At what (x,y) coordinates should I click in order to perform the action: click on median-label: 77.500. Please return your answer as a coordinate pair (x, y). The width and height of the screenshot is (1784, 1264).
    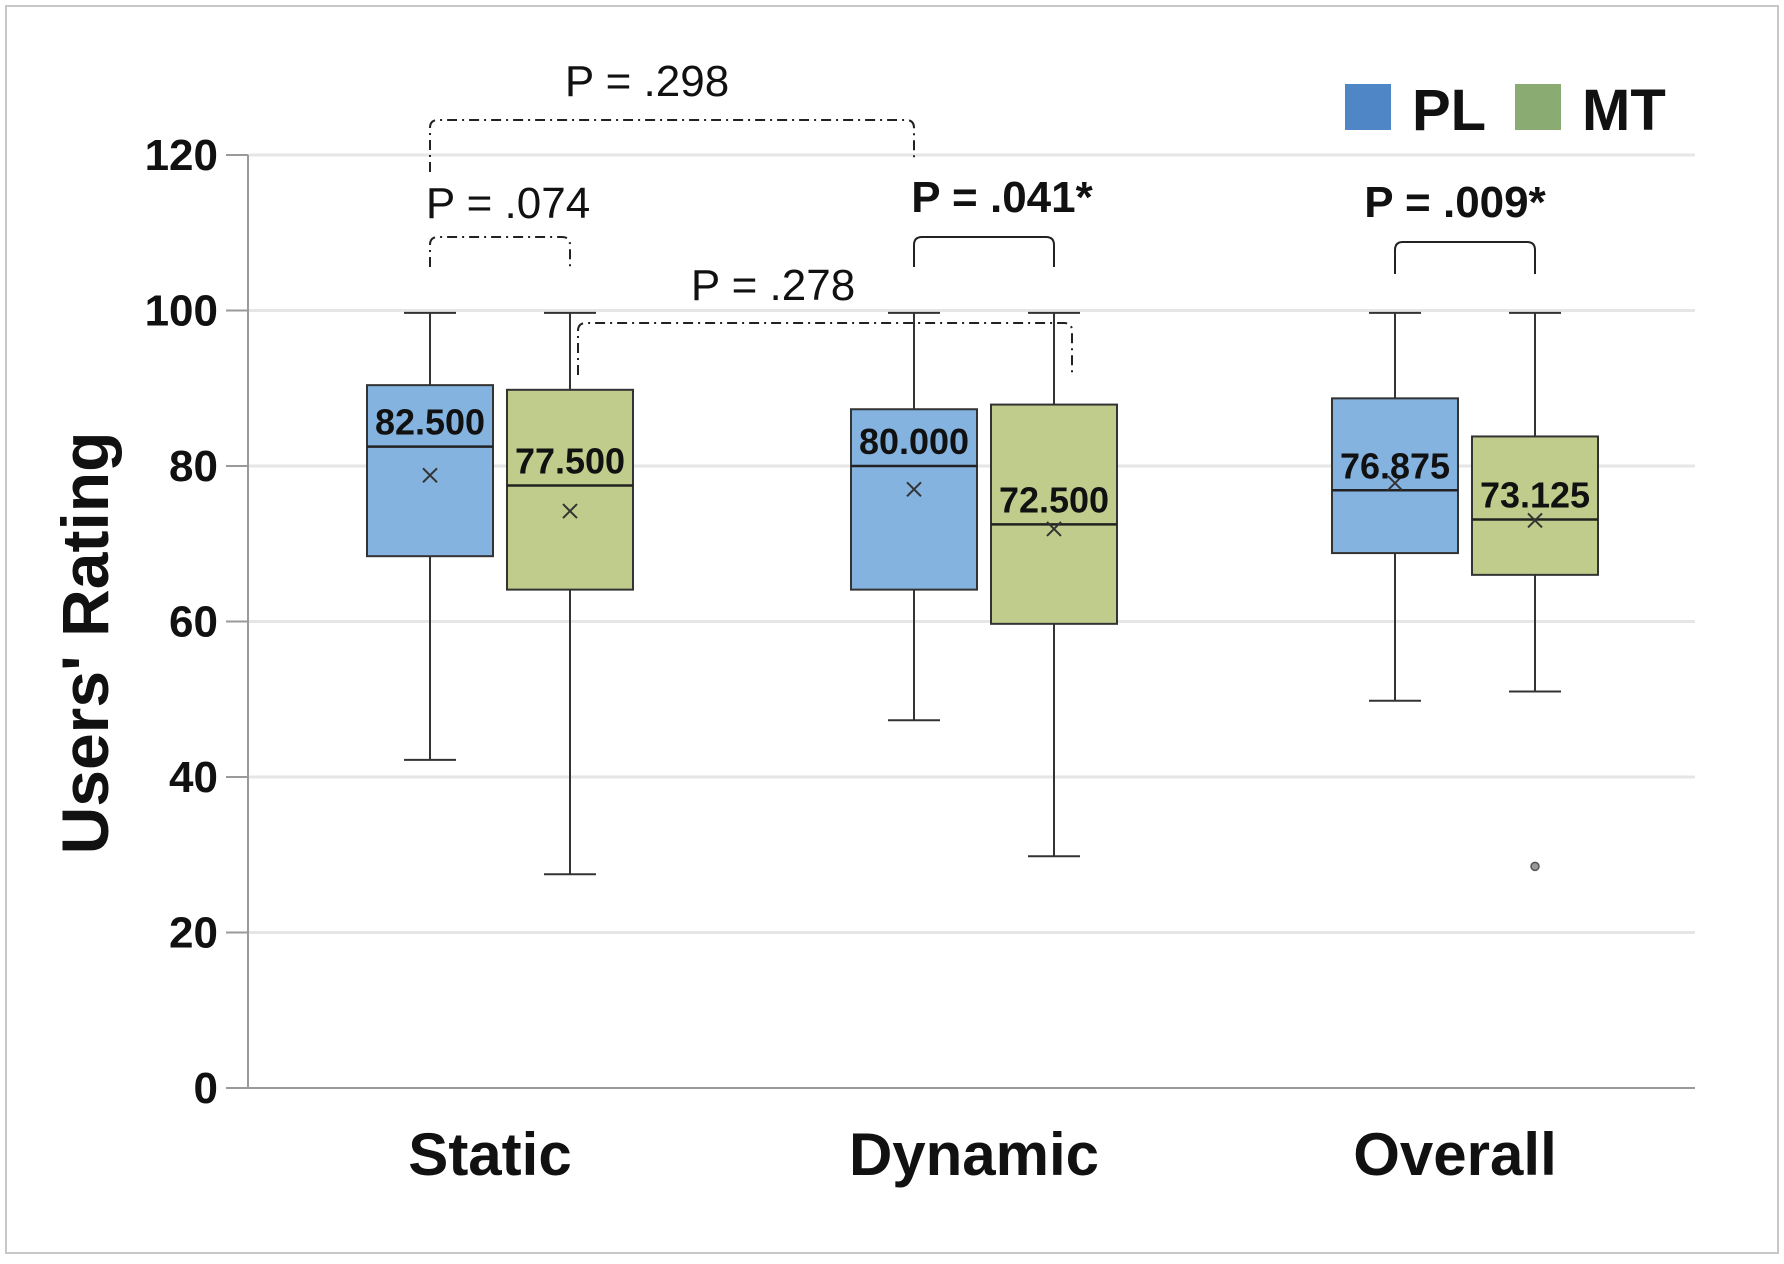
    Looking at the image, I should click on (570, 460).